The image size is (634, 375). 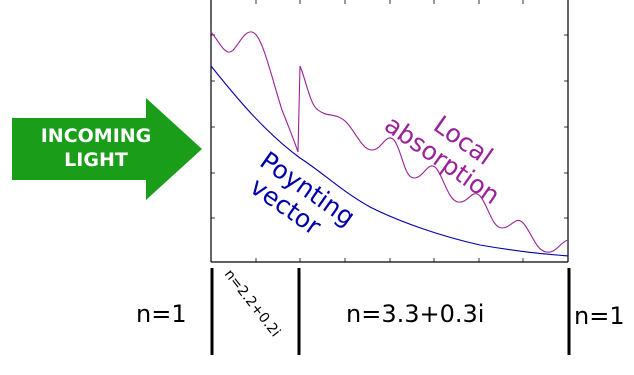 I want to click on layer-boundaries, so click(x=390, y=311).